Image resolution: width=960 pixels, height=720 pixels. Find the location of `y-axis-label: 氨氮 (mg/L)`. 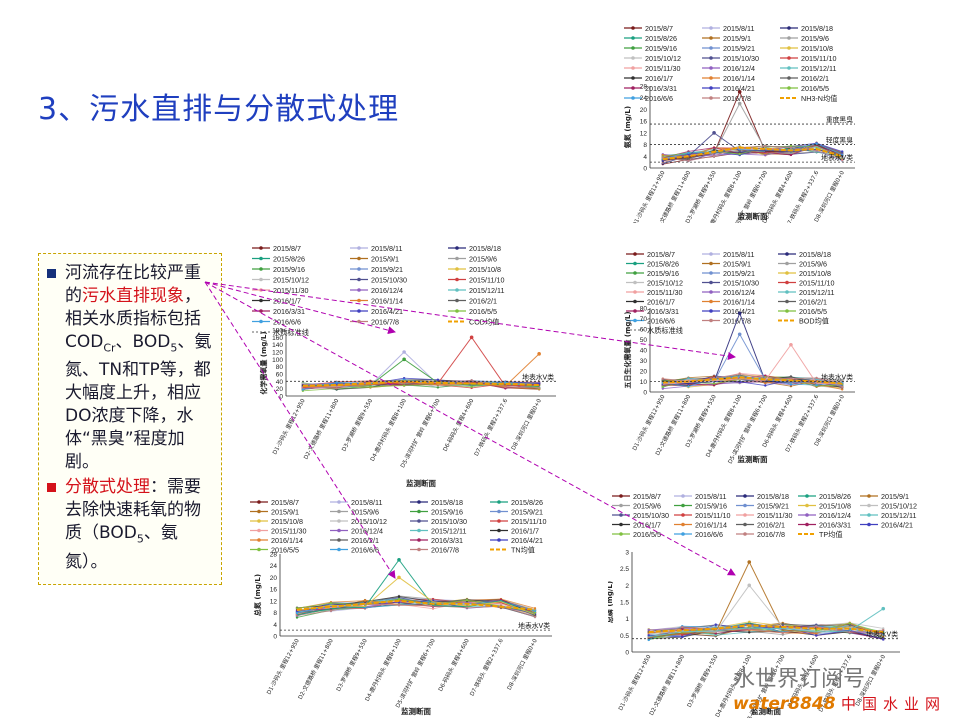

y-axis-label: 氨氮 (mg/L) is located at coordinates (627, 127).